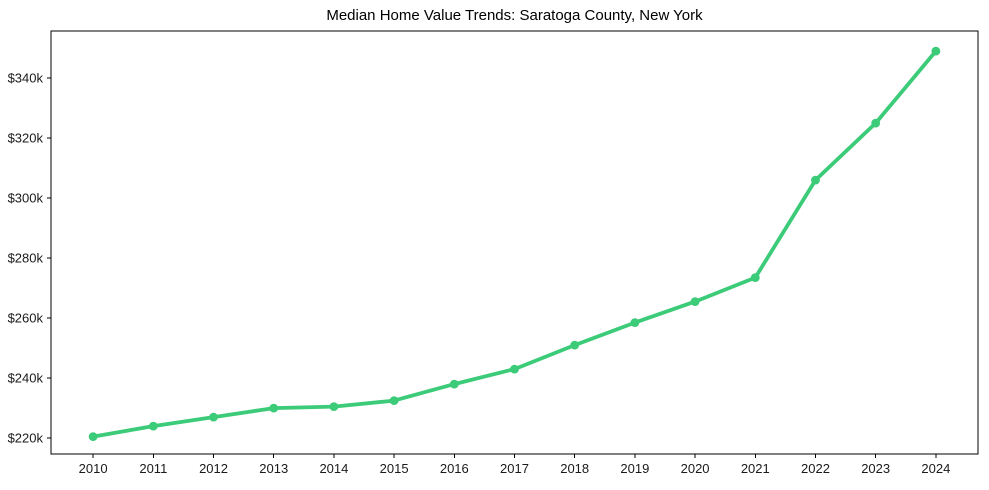  What do you see at coordinates (514, 468) in the screenshot?
I see `x-tick-label: 2017` at bounding box center [514, 468].